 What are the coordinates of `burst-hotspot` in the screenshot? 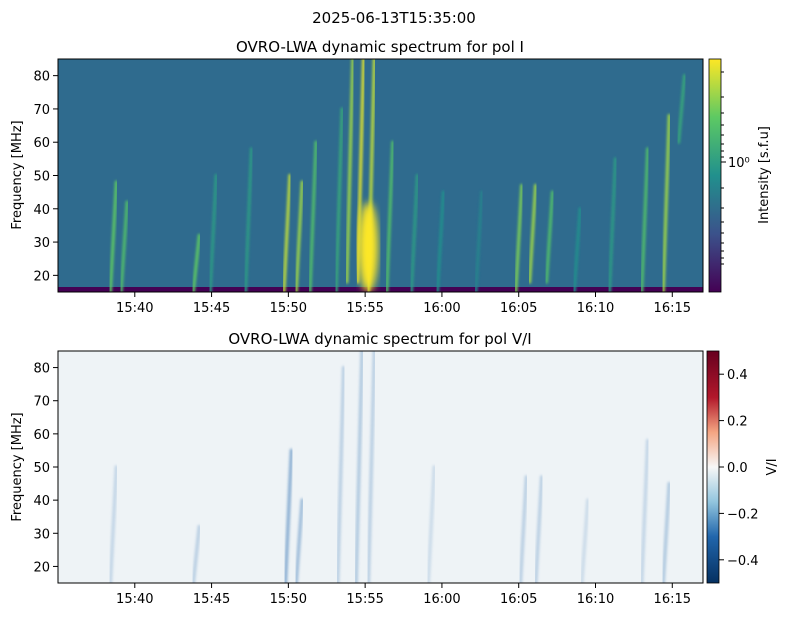 It's located at (368, 247).